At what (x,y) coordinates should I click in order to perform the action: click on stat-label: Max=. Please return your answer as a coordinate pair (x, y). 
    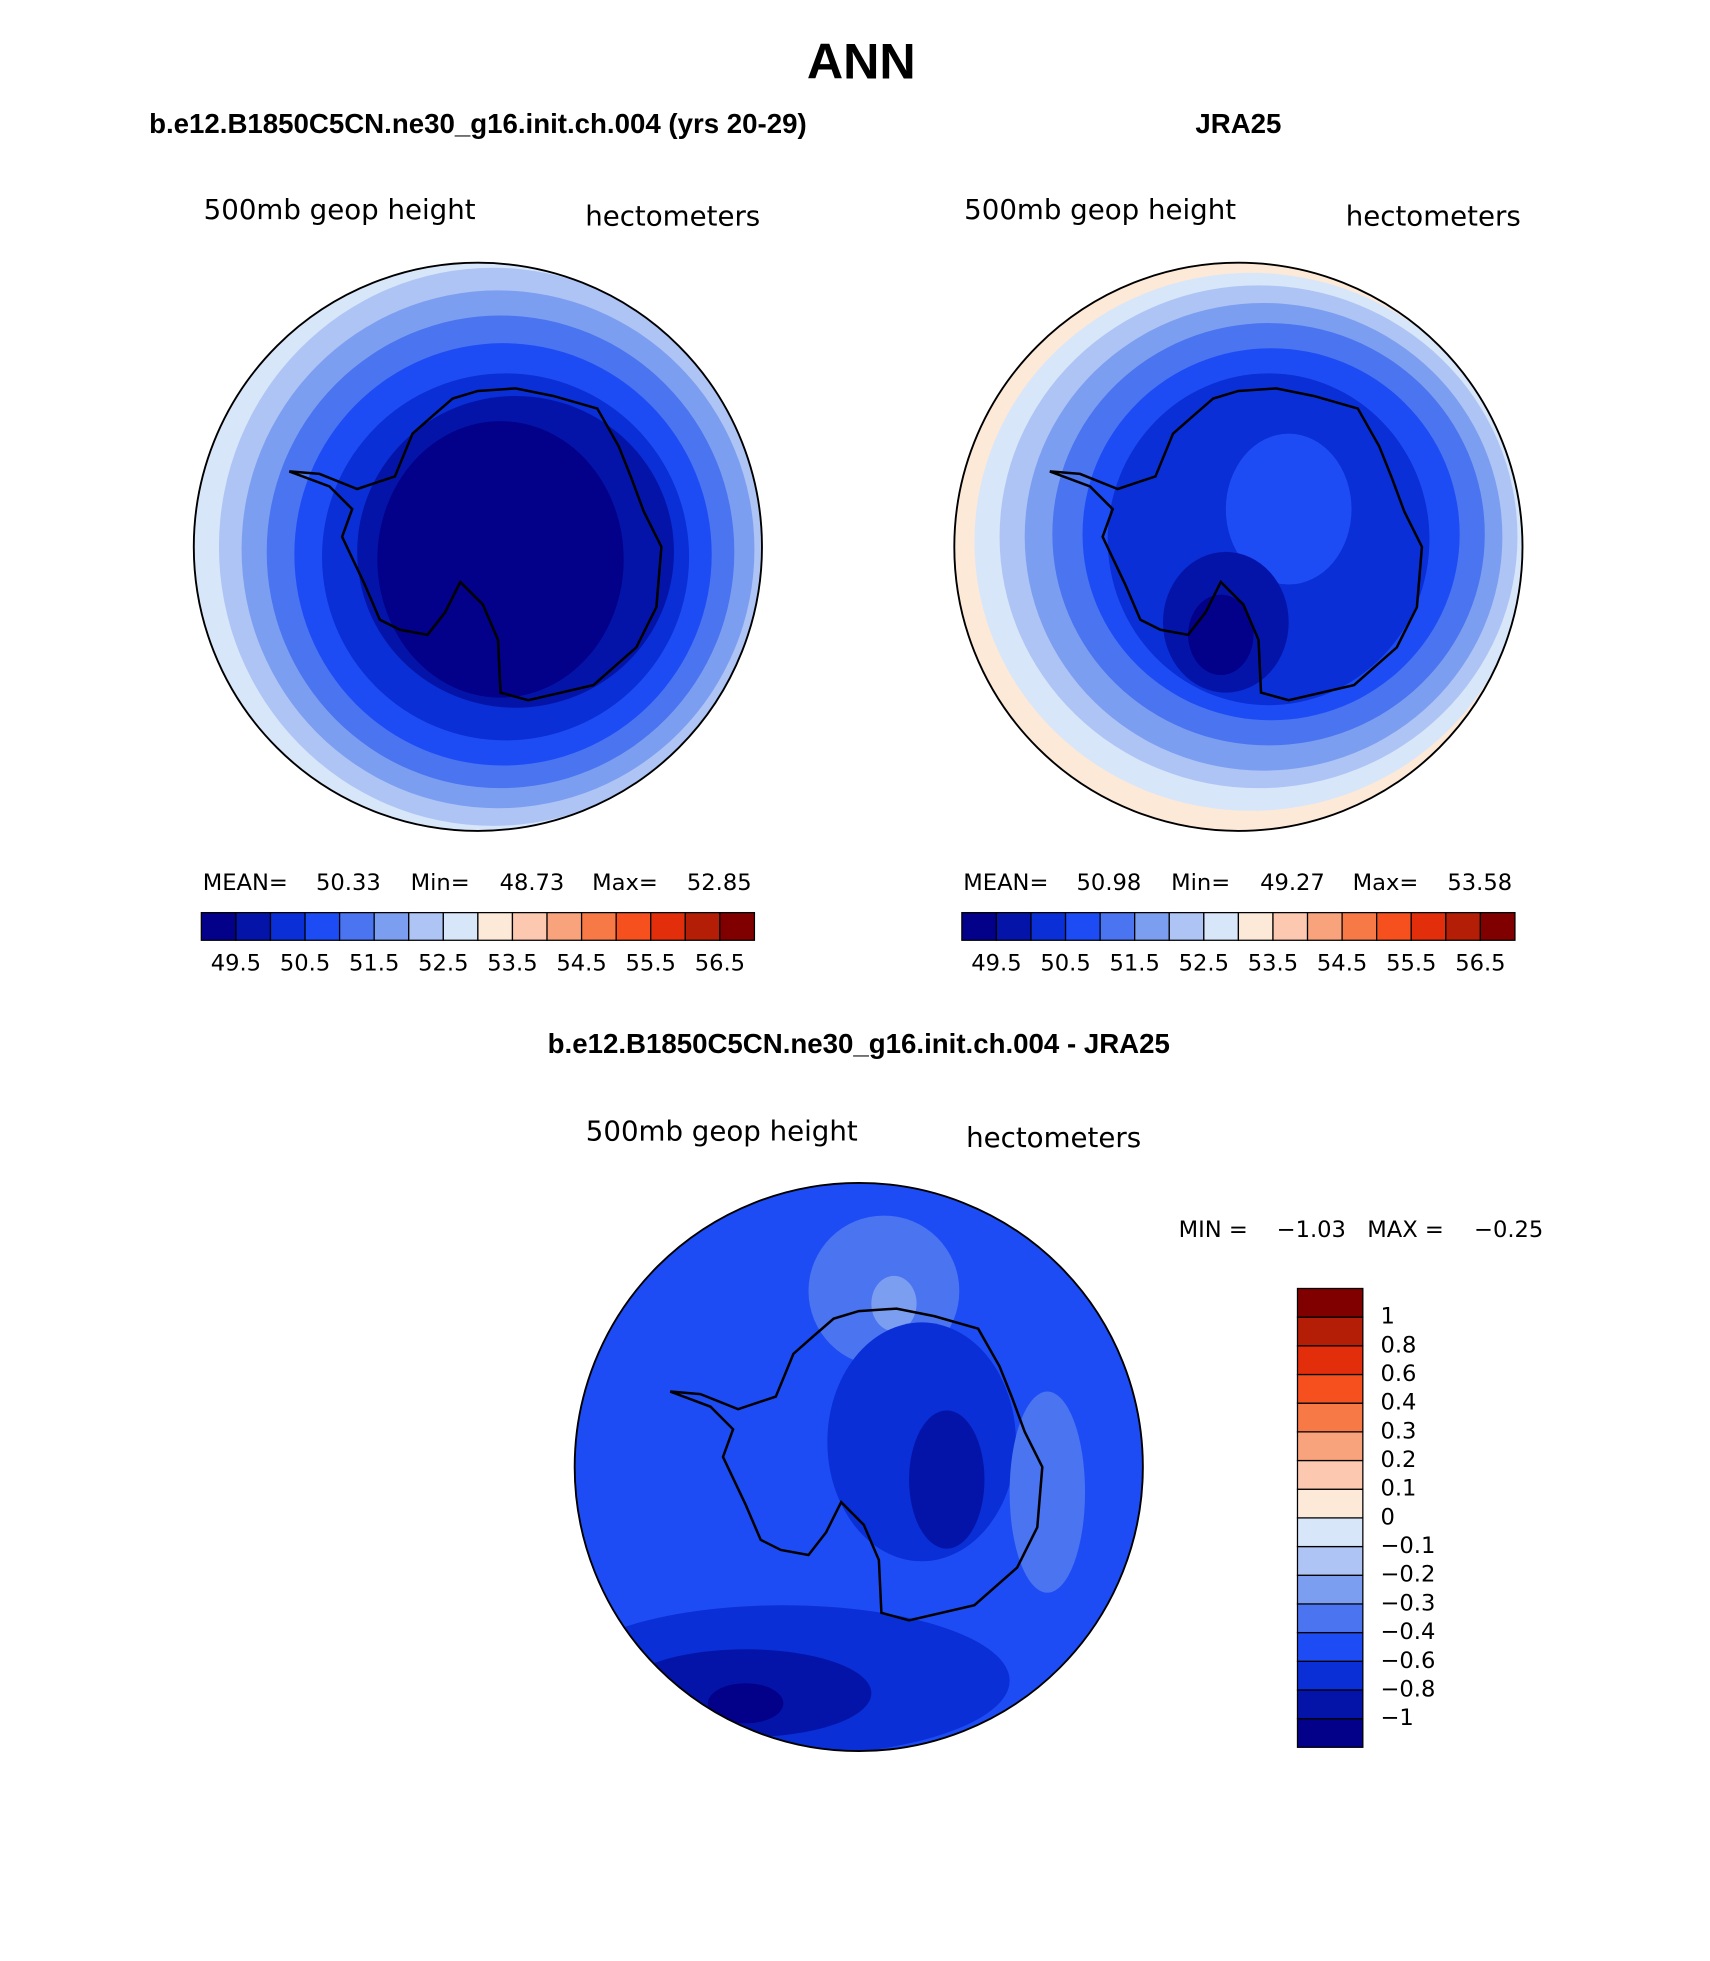
    Looking at the image, I should click on (625, 883).